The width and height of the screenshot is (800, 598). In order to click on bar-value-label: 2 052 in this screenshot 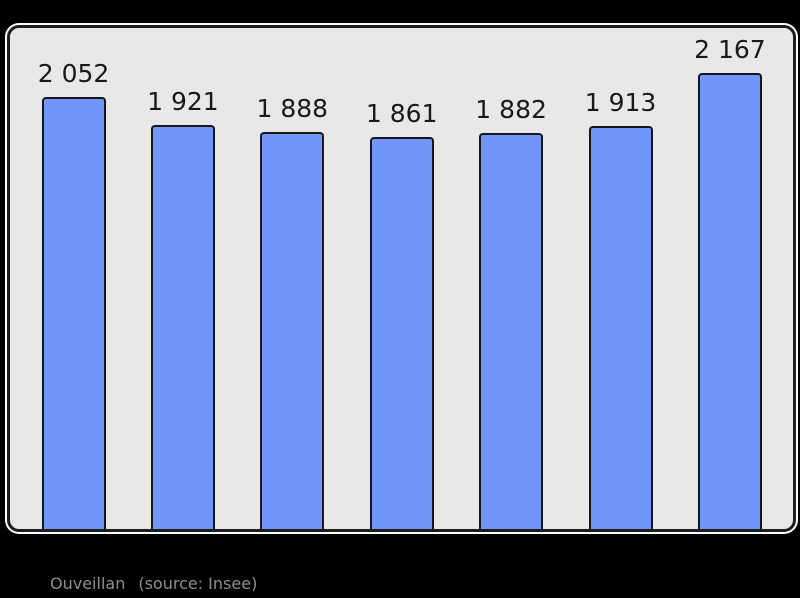, I will do `click(73, 73)`.